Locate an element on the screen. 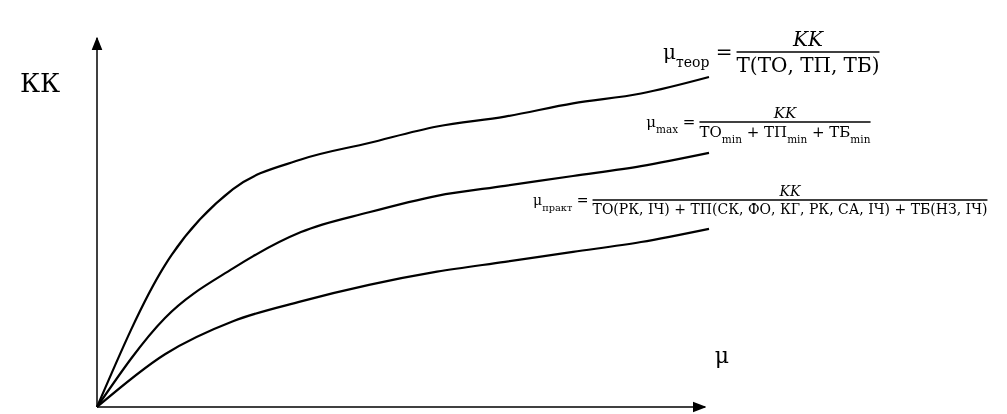 This screenshot has width=1007, height=414. annotation: μ$_{практ}$ = is located at coordinates (561, 202).